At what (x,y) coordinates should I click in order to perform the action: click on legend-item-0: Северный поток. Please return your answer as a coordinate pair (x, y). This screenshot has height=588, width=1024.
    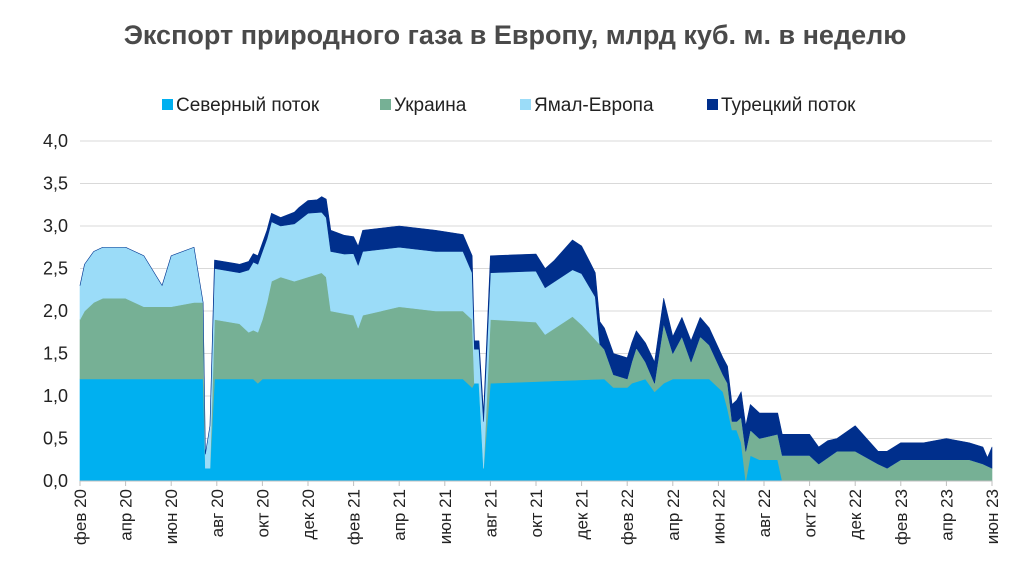
    Looking at the image, I should click on (241, 105).